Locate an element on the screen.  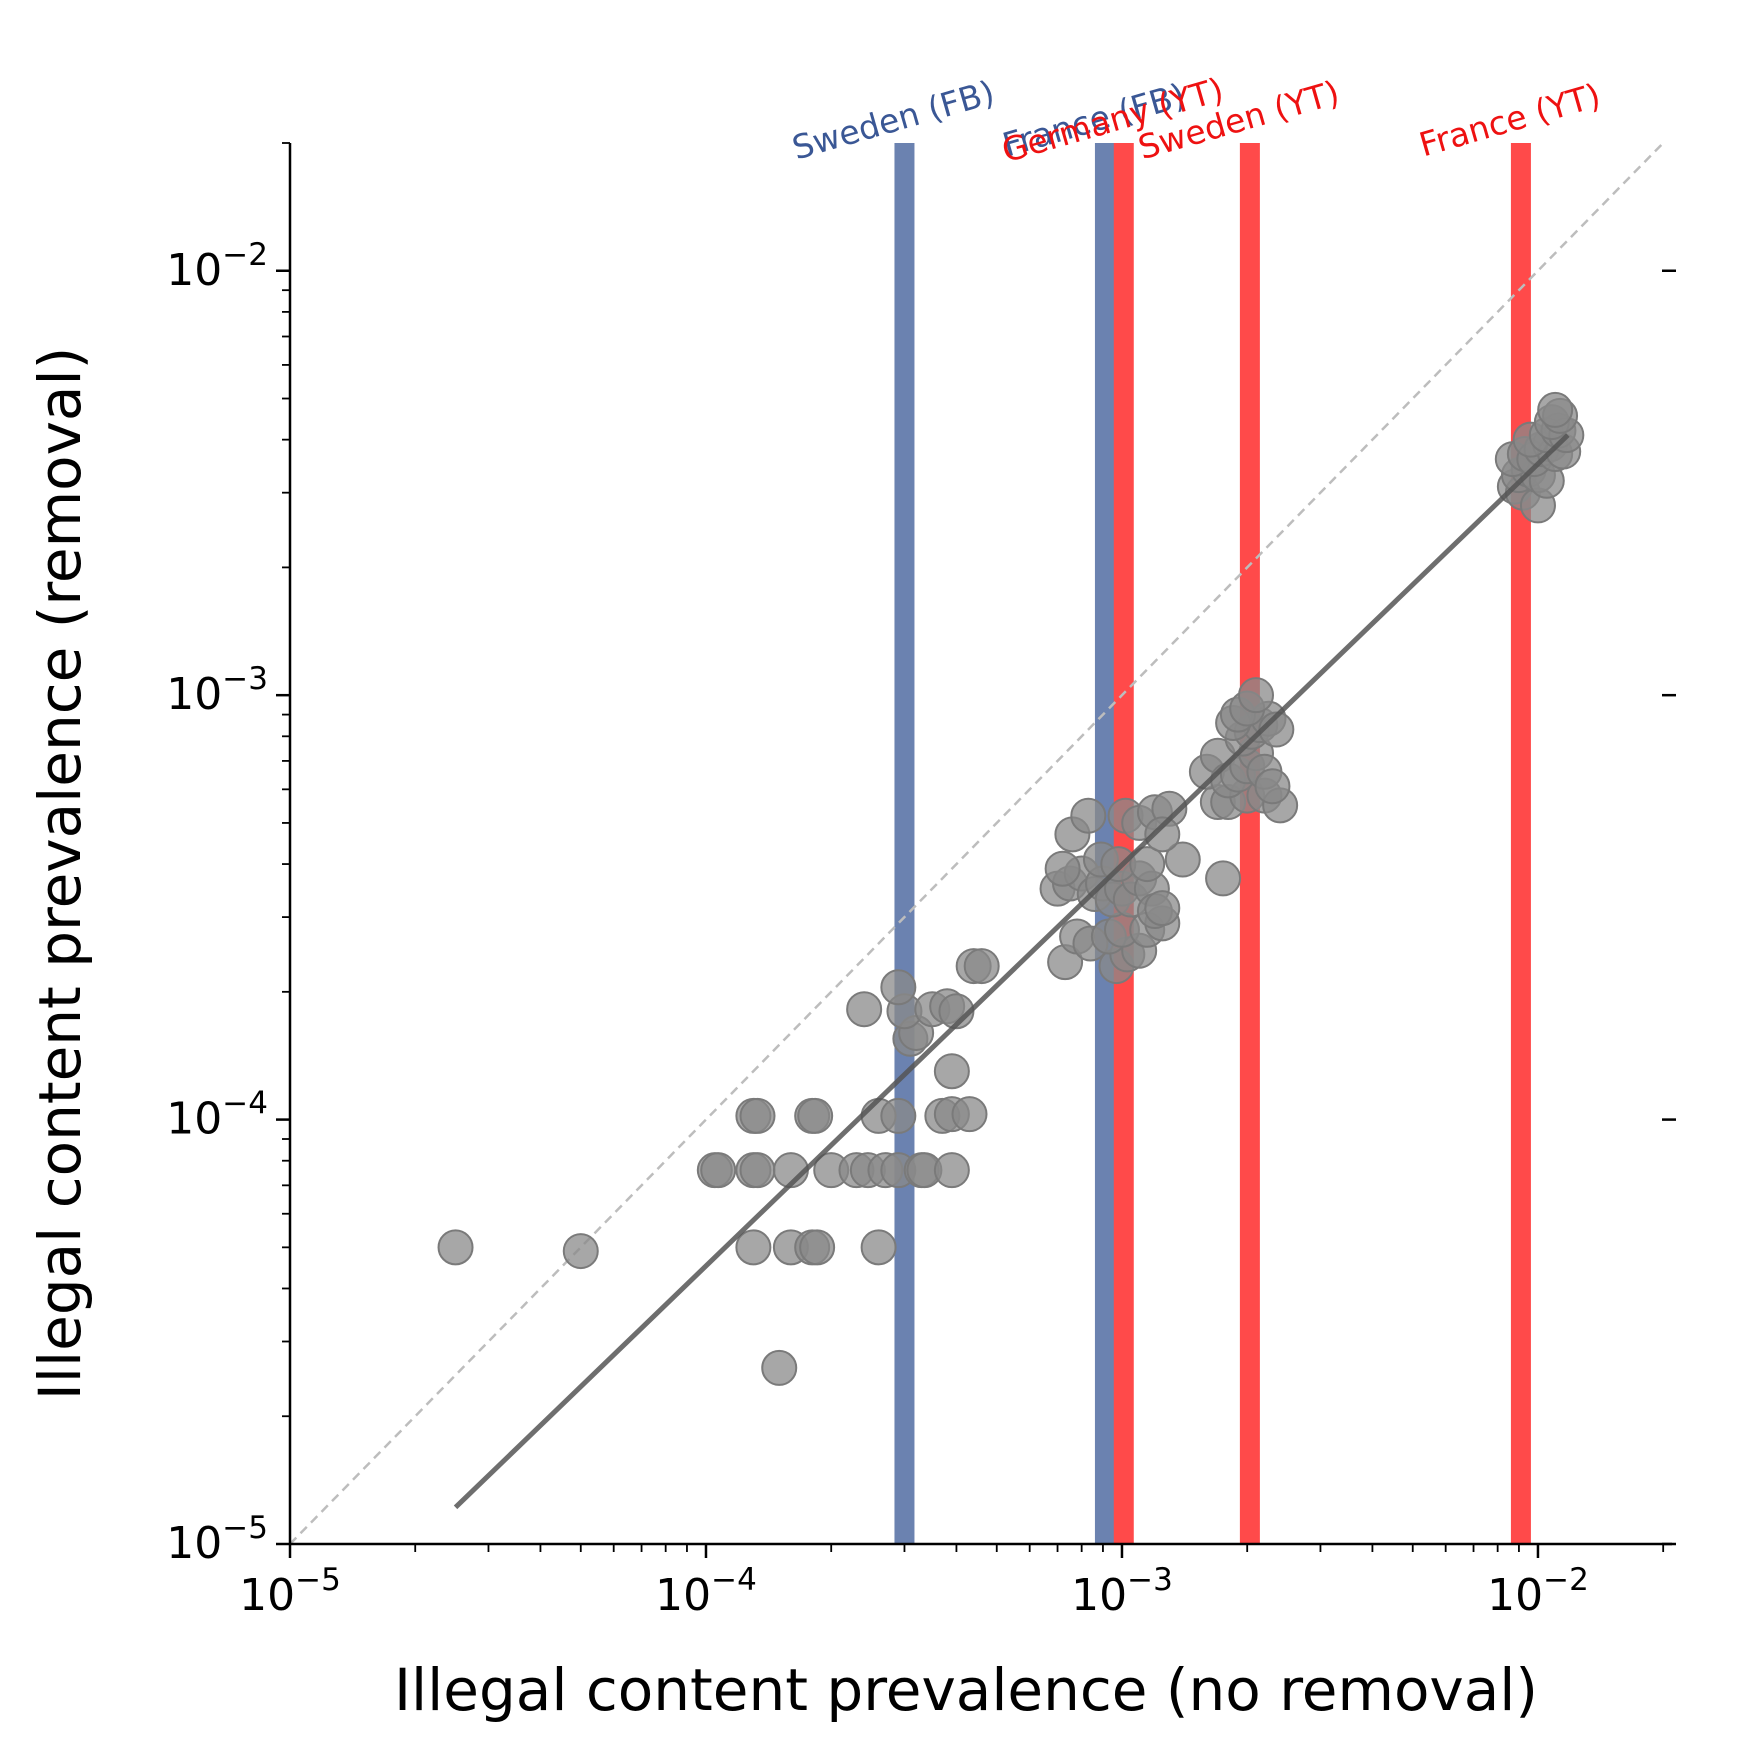
y-tick-label: 10⁻⁴ is located at coordinates (217, 1115).